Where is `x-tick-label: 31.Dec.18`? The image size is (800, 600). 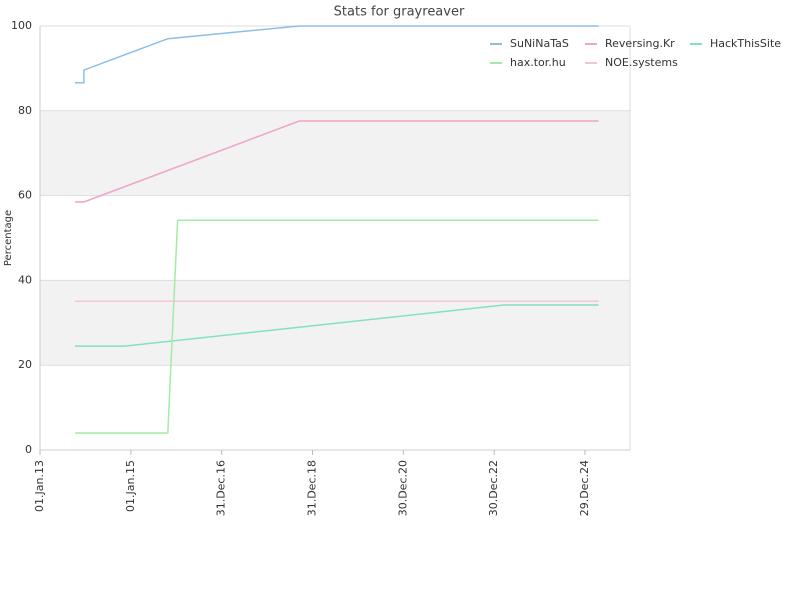
x-tick-label: 31.Dec.18 is located at coordinates (311, 488).